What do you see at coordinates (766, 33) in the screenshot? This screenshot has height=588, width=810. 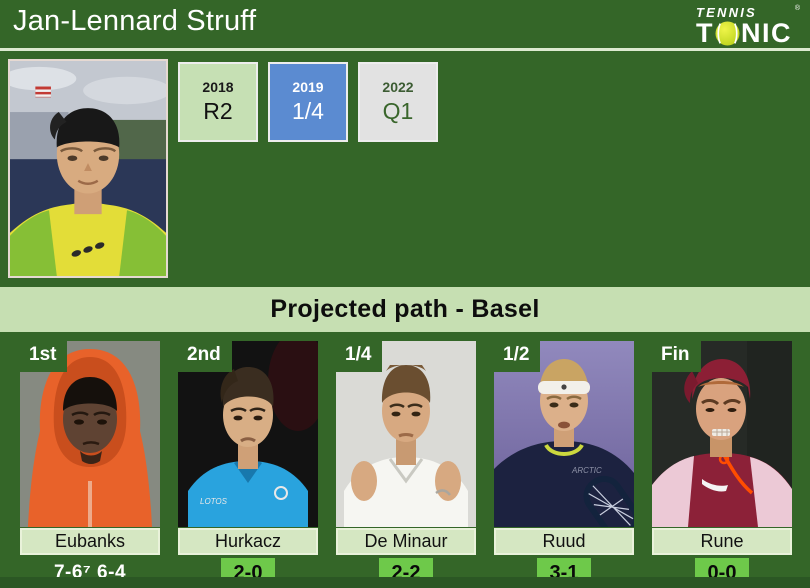 I see `logo-letters-nic: NIC` at bounding box center [766, 33].